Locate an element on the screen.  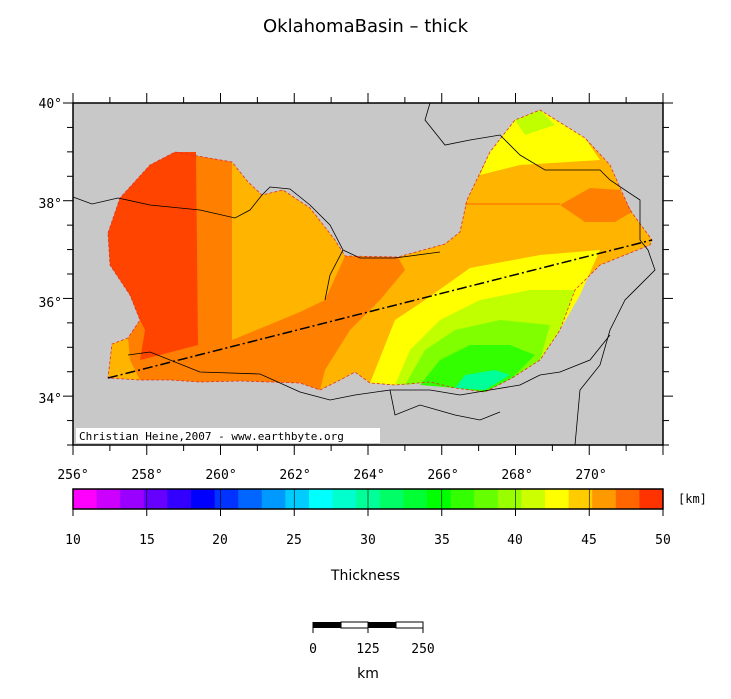
lat-label: 36° is located at coordinates (50, 303).